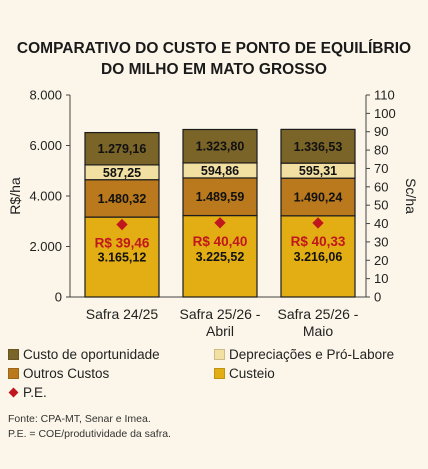 The image size is (428, 469). Describe the element at coordinates (318, 241) in the screenshot. I see `pe-value-label: R$ 40,33` at that location.